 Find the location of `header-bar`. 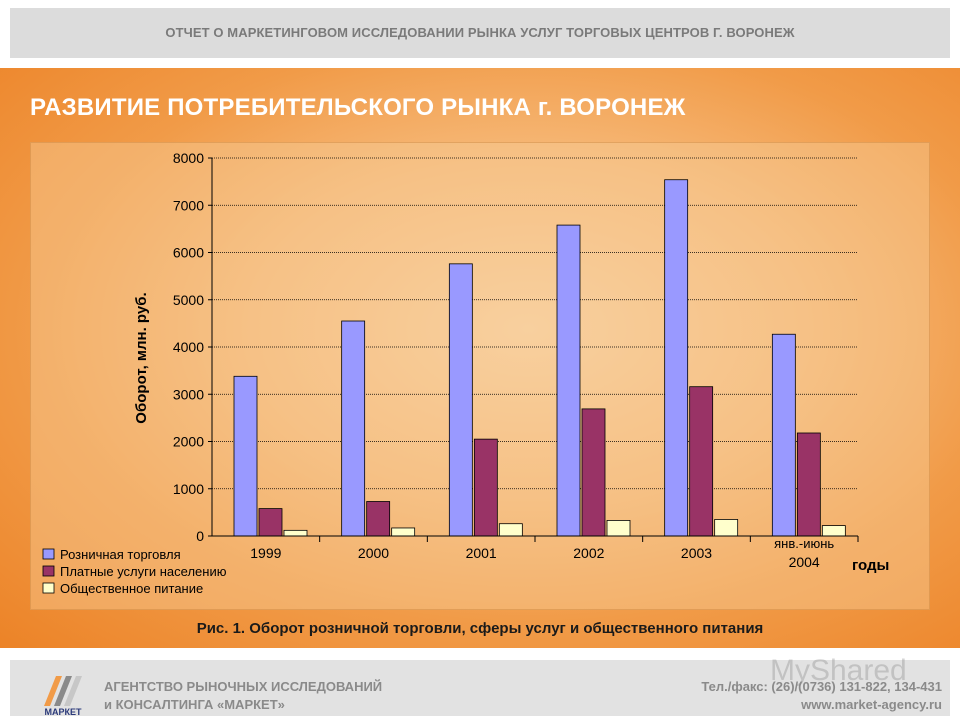

header-bar is located at coordinates (480, 33).